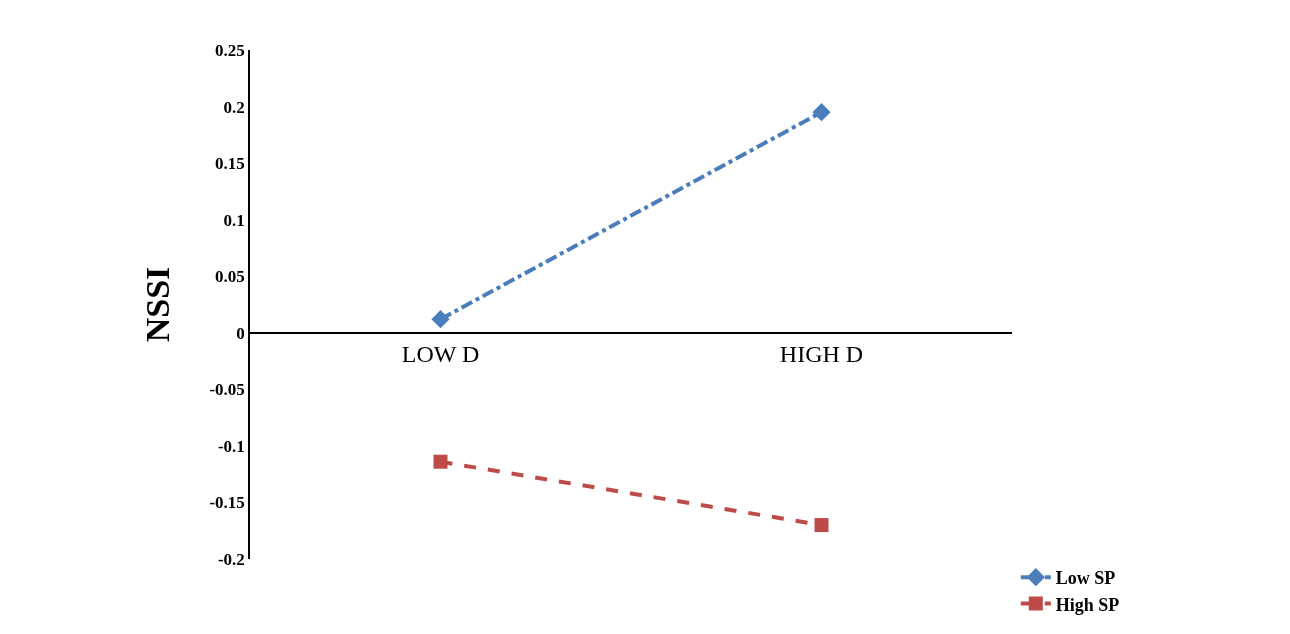 The image size is (1290, 634). I want to click on x-tick-label: LOW D, so click(440, 354).